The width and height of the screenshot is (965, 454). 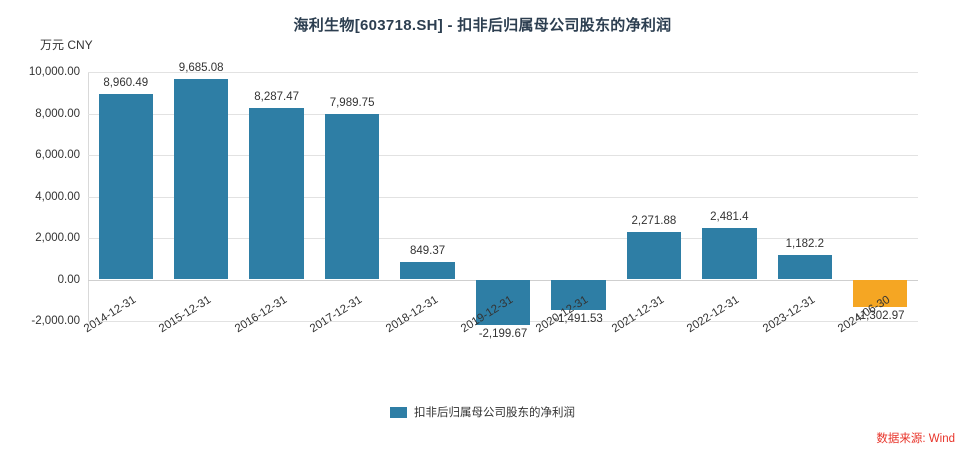 What do you see at coordinates (57, 238) in the screenshot?
I see `y-axis-tick-label: 2,000.00` at bounding box center [57, 238].